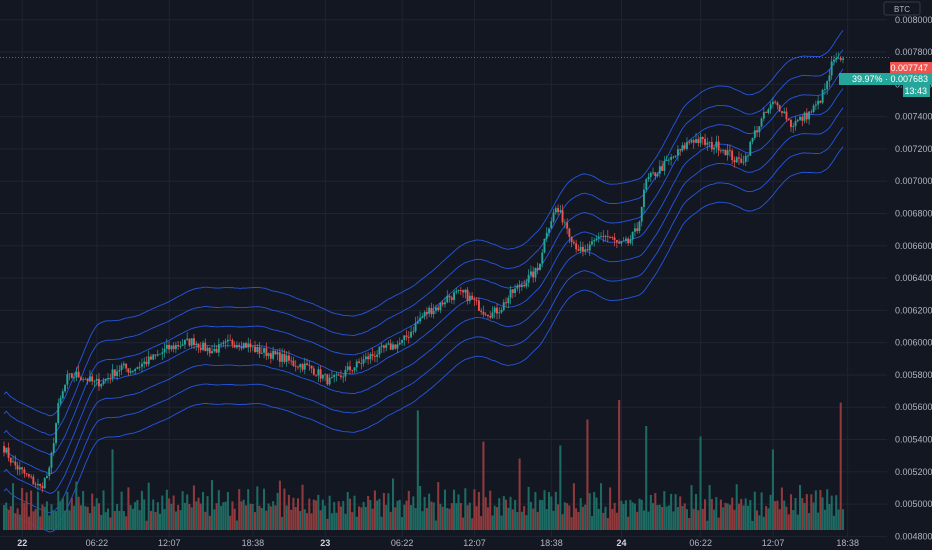 This screenshot has height=550, width=932. What do you see at coordinates (913, 149) in the screenshot?
I see `y-tick-label: 0.007200` at bounding box center [913, 149].